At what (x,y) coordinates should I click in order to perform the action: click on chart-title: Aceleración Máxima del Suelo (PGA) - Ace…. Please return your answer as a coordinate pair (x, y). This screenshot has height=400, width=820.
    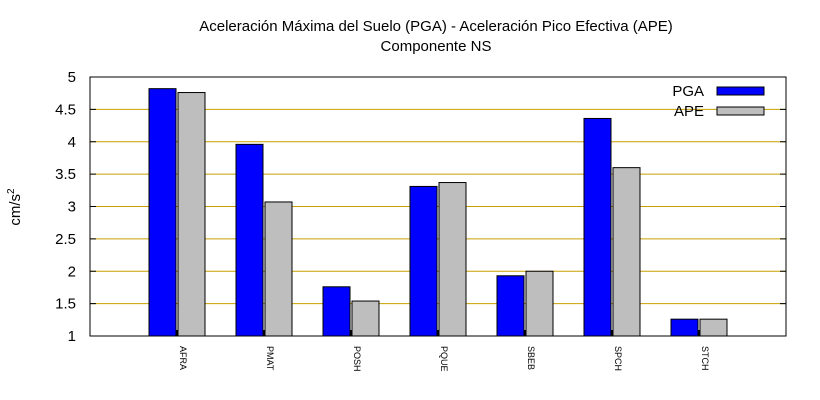
    Looking at the image, I should click on (436, 26).